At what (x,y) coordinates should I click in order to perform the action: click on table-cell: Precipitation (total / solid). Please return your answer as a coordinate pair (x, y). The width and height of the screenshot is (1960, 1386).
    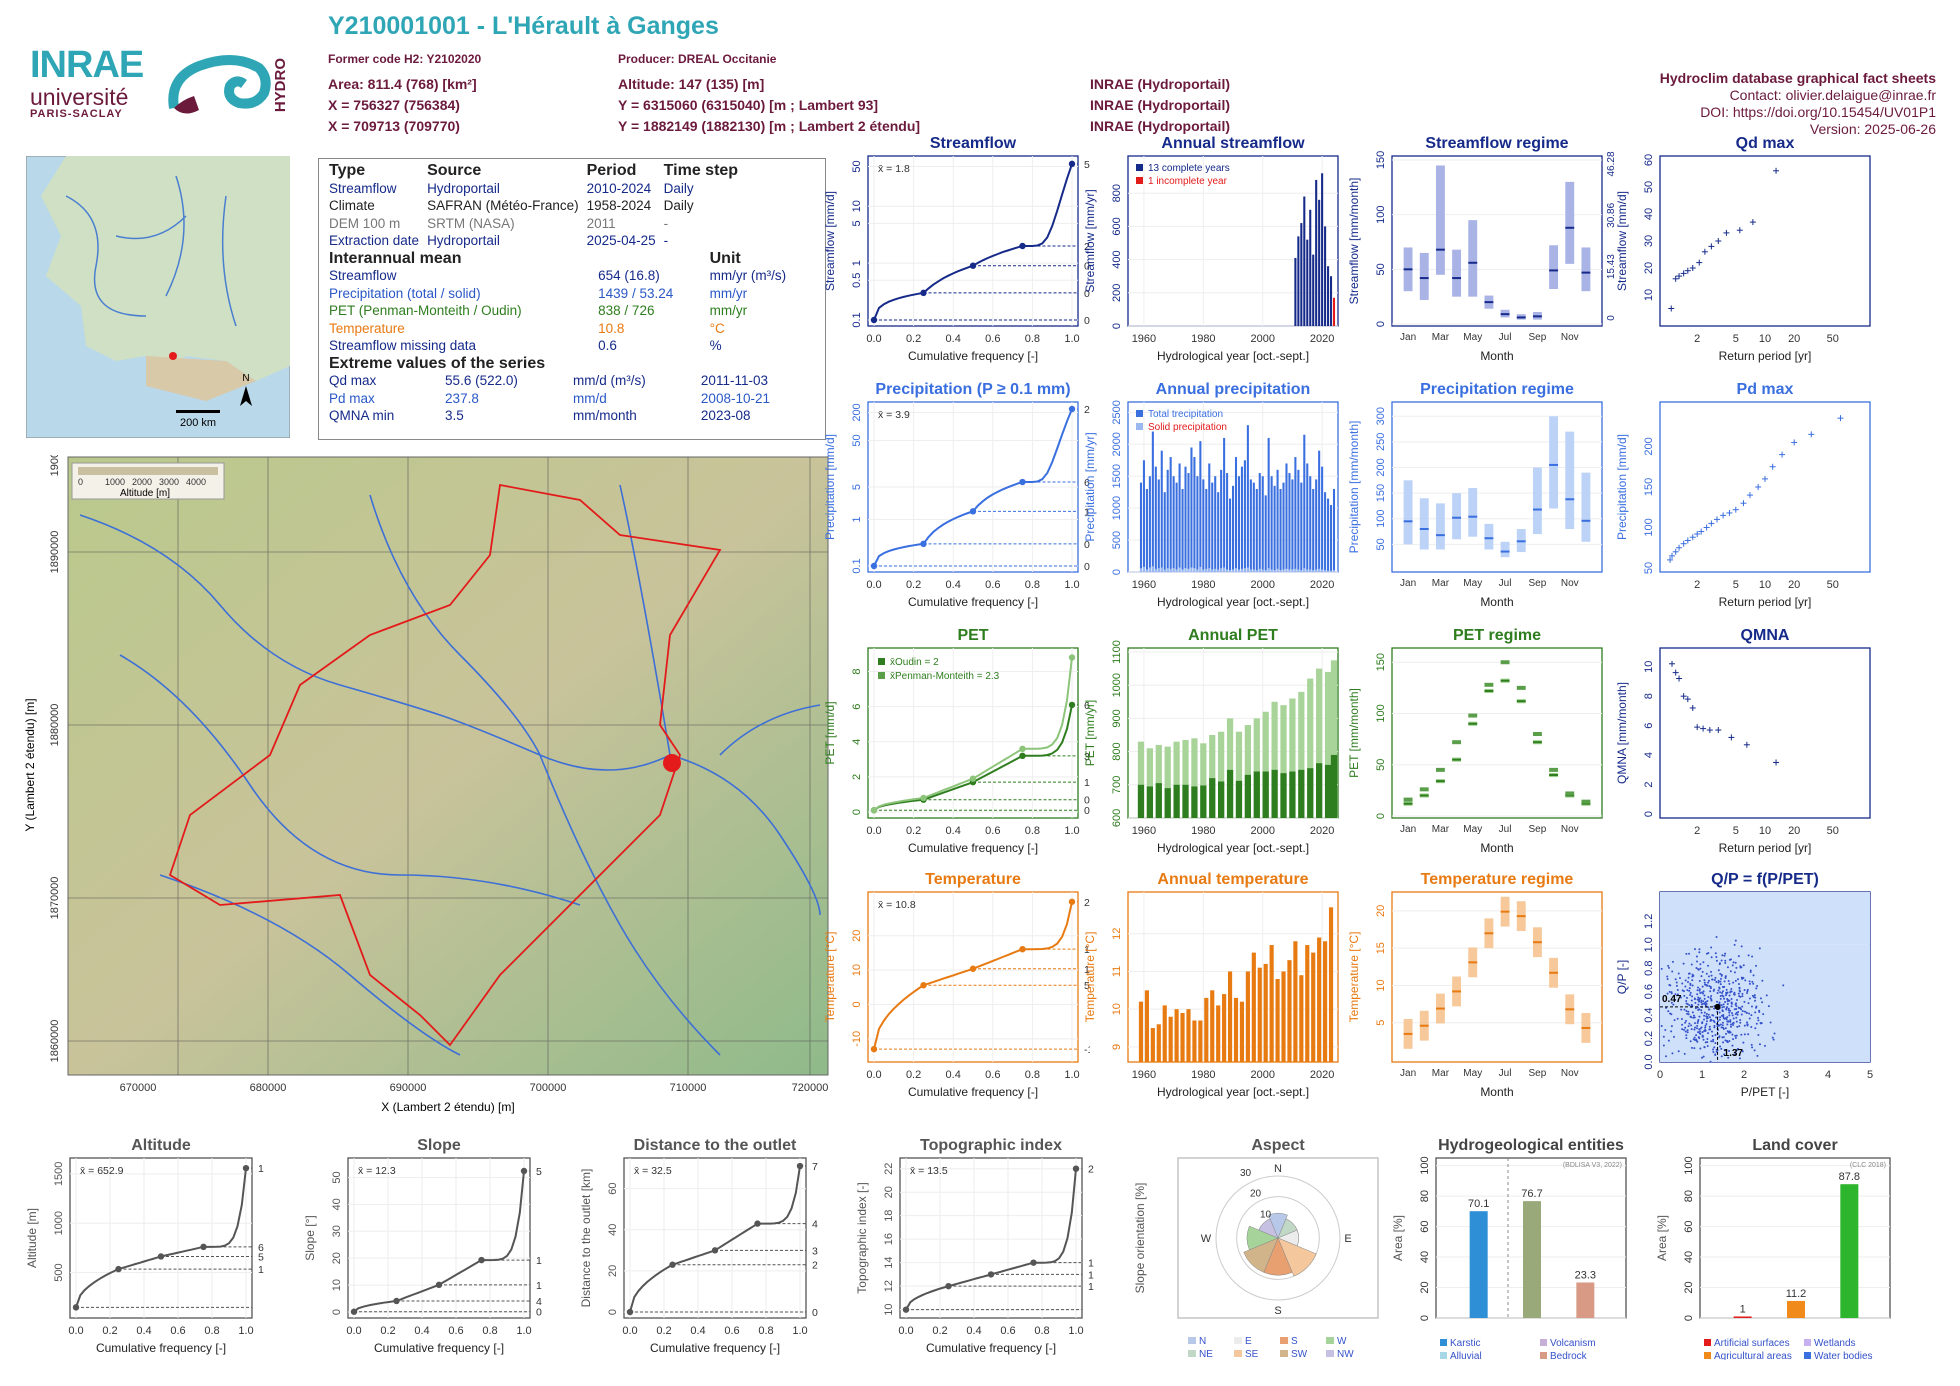
    Looking at the image, I should click on (405, 293).